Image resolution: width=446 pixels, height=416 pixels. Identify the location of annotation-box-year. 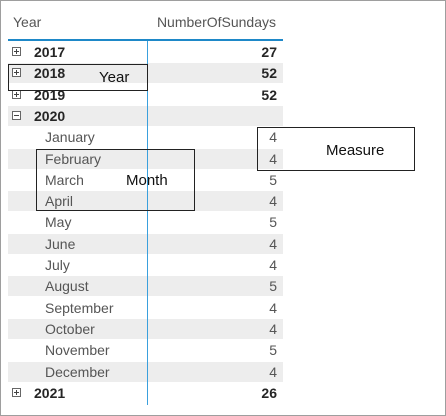
(78, 77).